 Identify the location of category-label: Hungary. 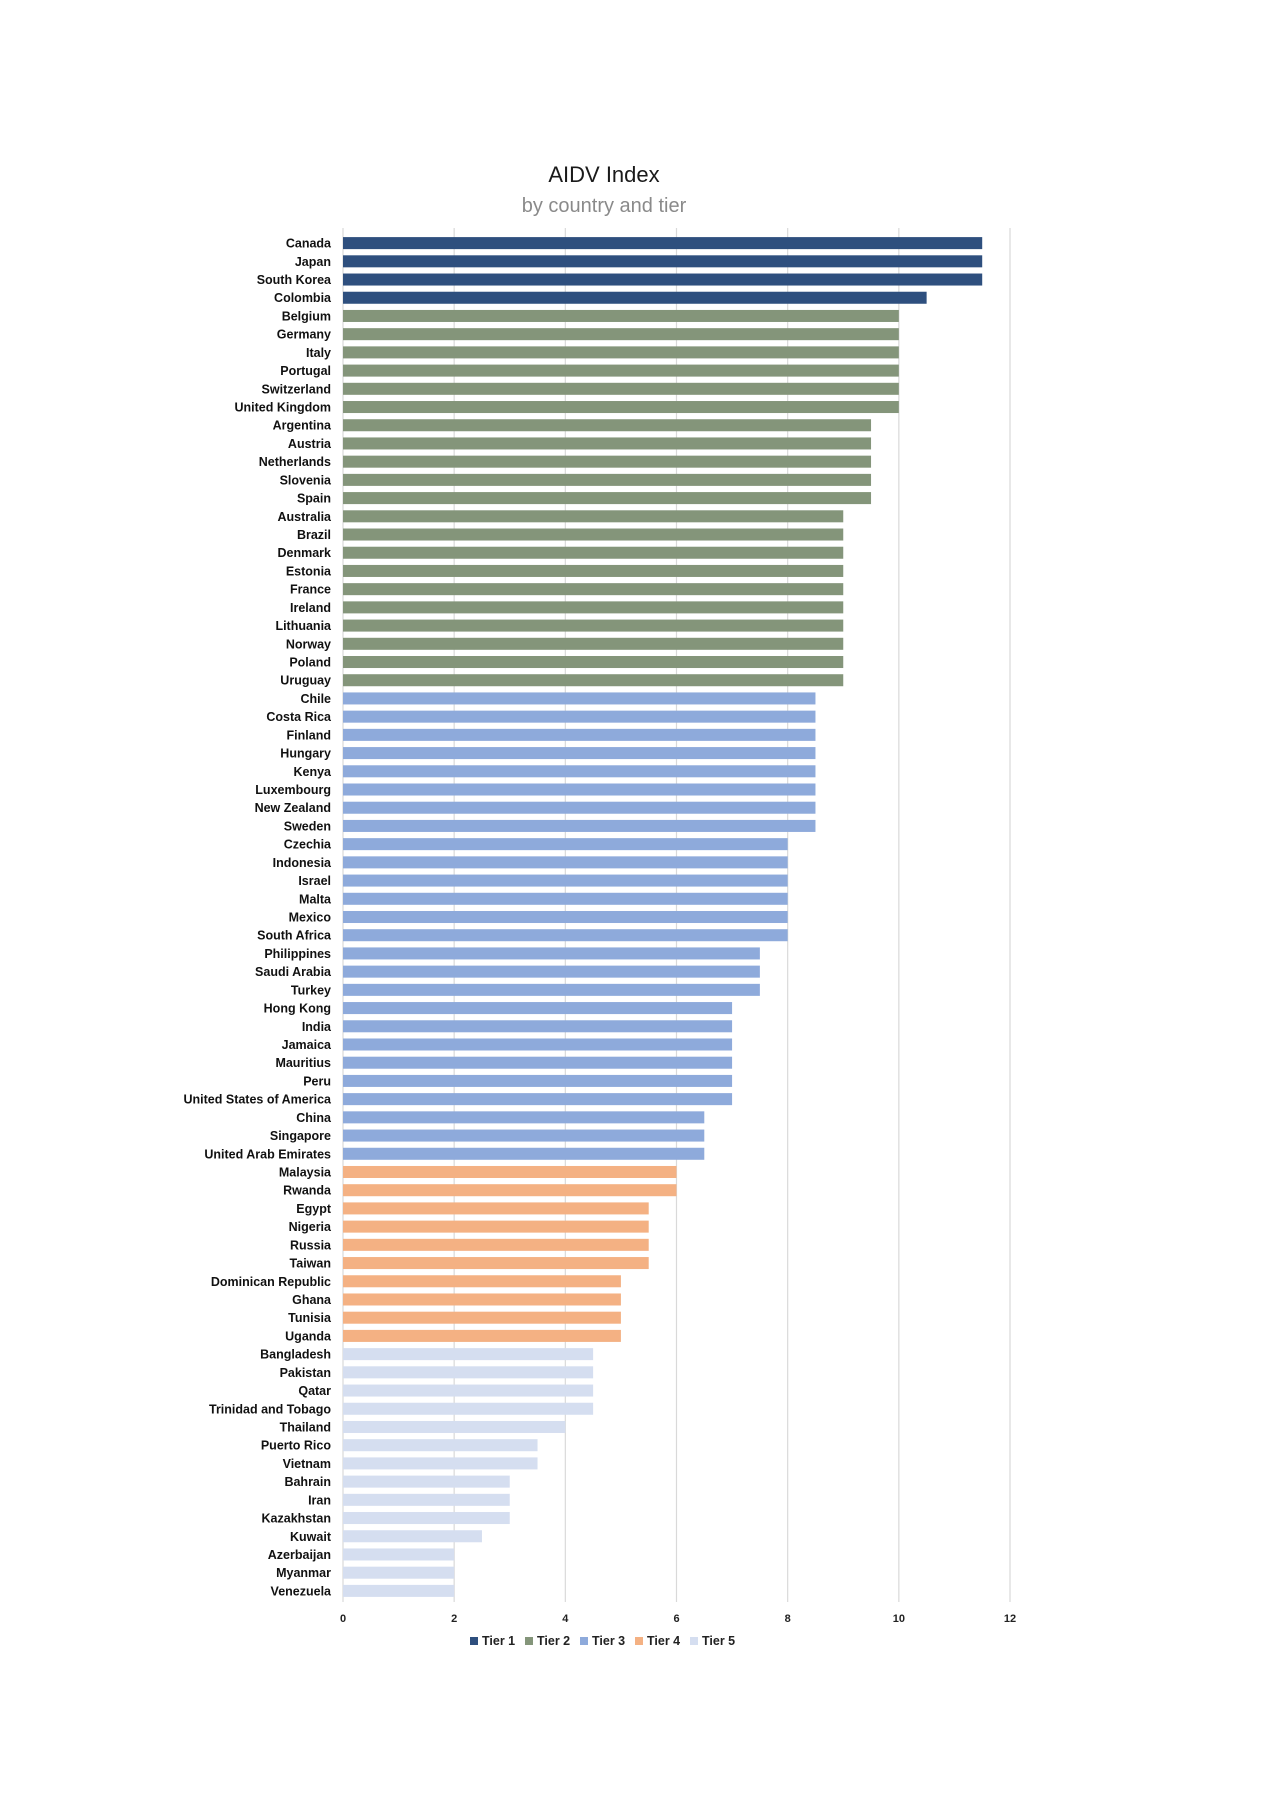
(305, 754).